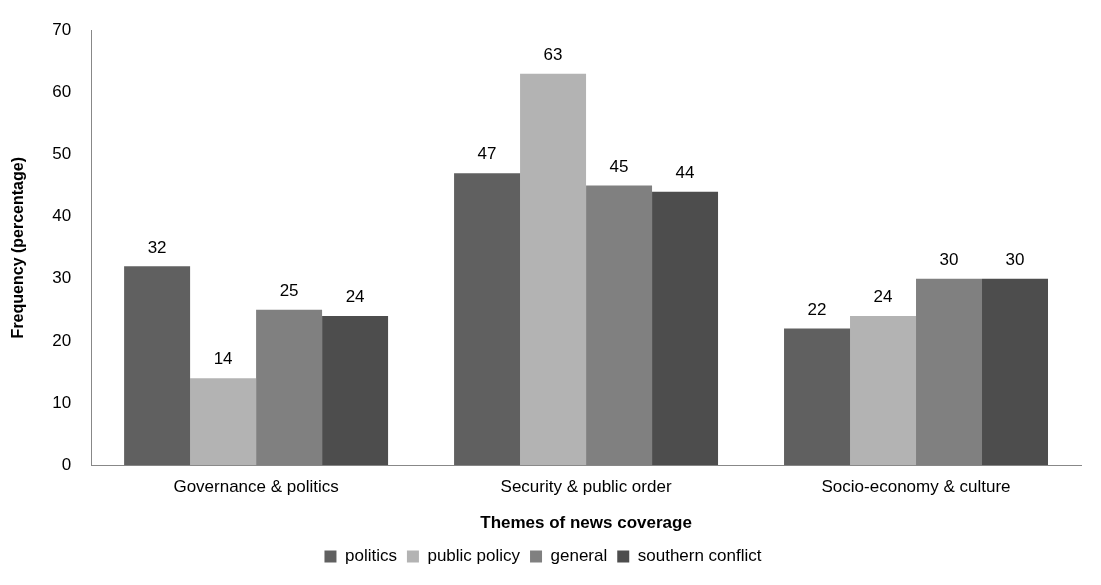  What do you see at coordinates (62, 92) in the screenshot?
I see `y-tick-label: 60` at bounding box center [62, 92].